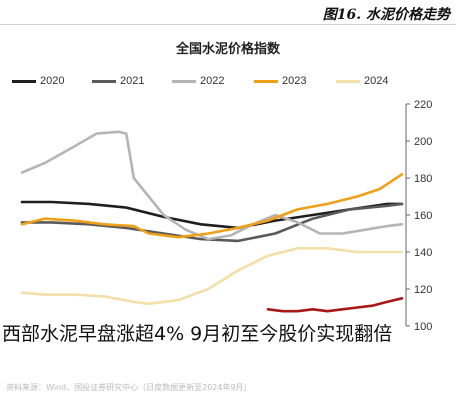  I want to click on y-tick-label: 100, so click(423, 325).